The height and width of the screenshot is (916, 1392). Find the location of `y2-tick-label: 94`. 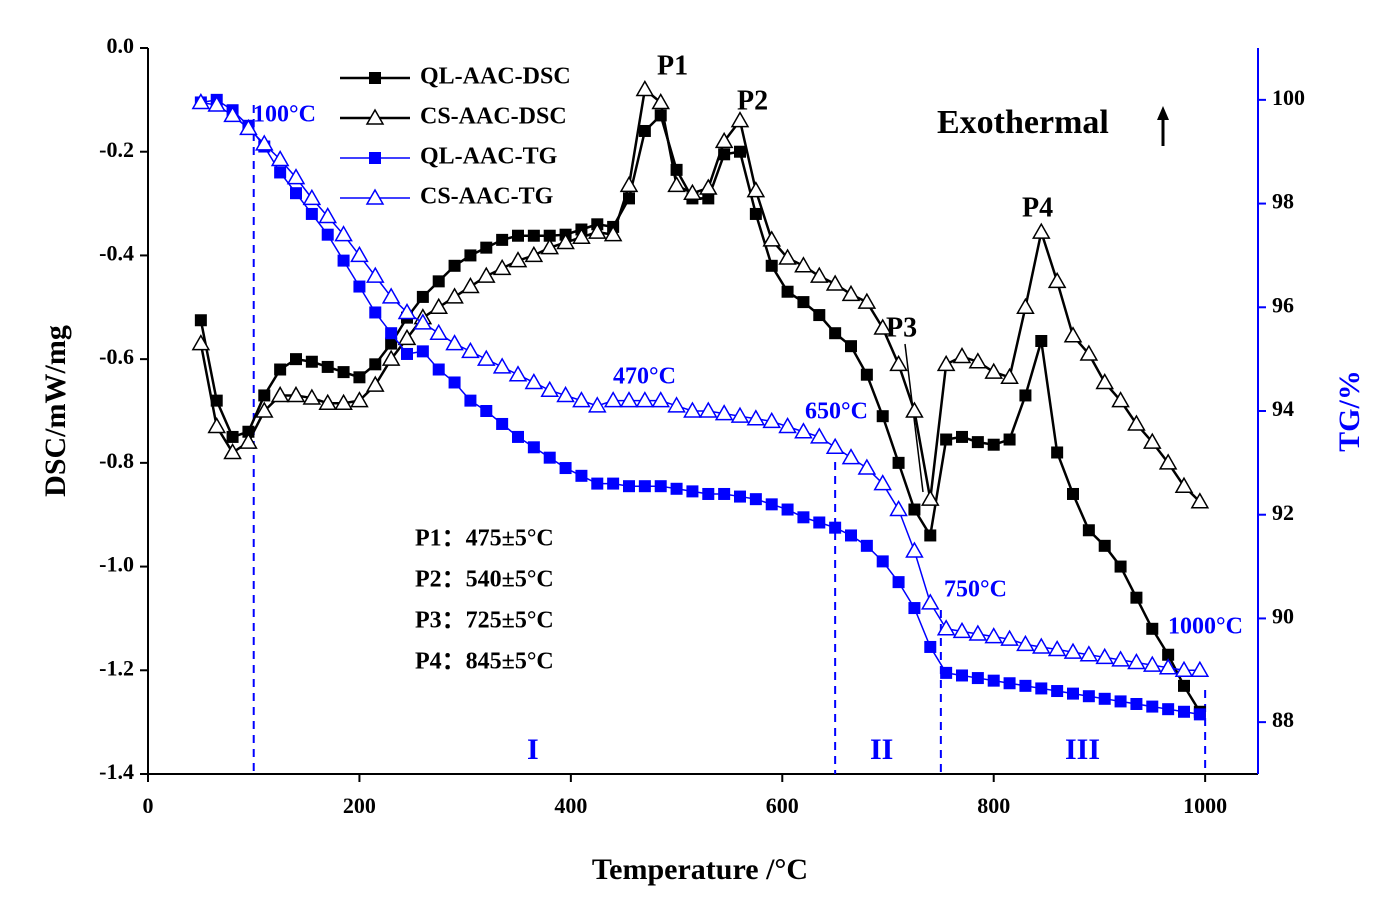

y2-tick-label: 94 is located at coordinates (1283, 408).